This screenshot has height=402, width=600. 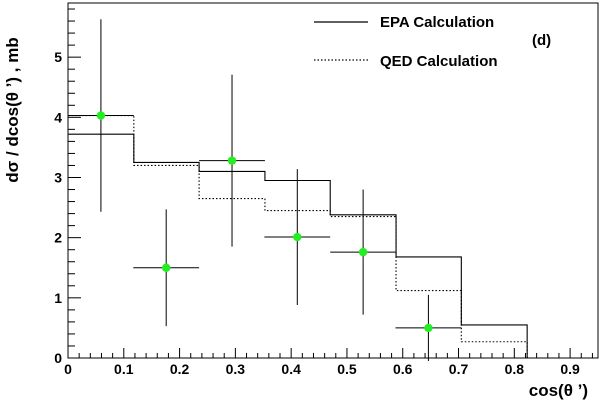 I want to click on x-tick-label: 0.1, so click(x=124, y=369).